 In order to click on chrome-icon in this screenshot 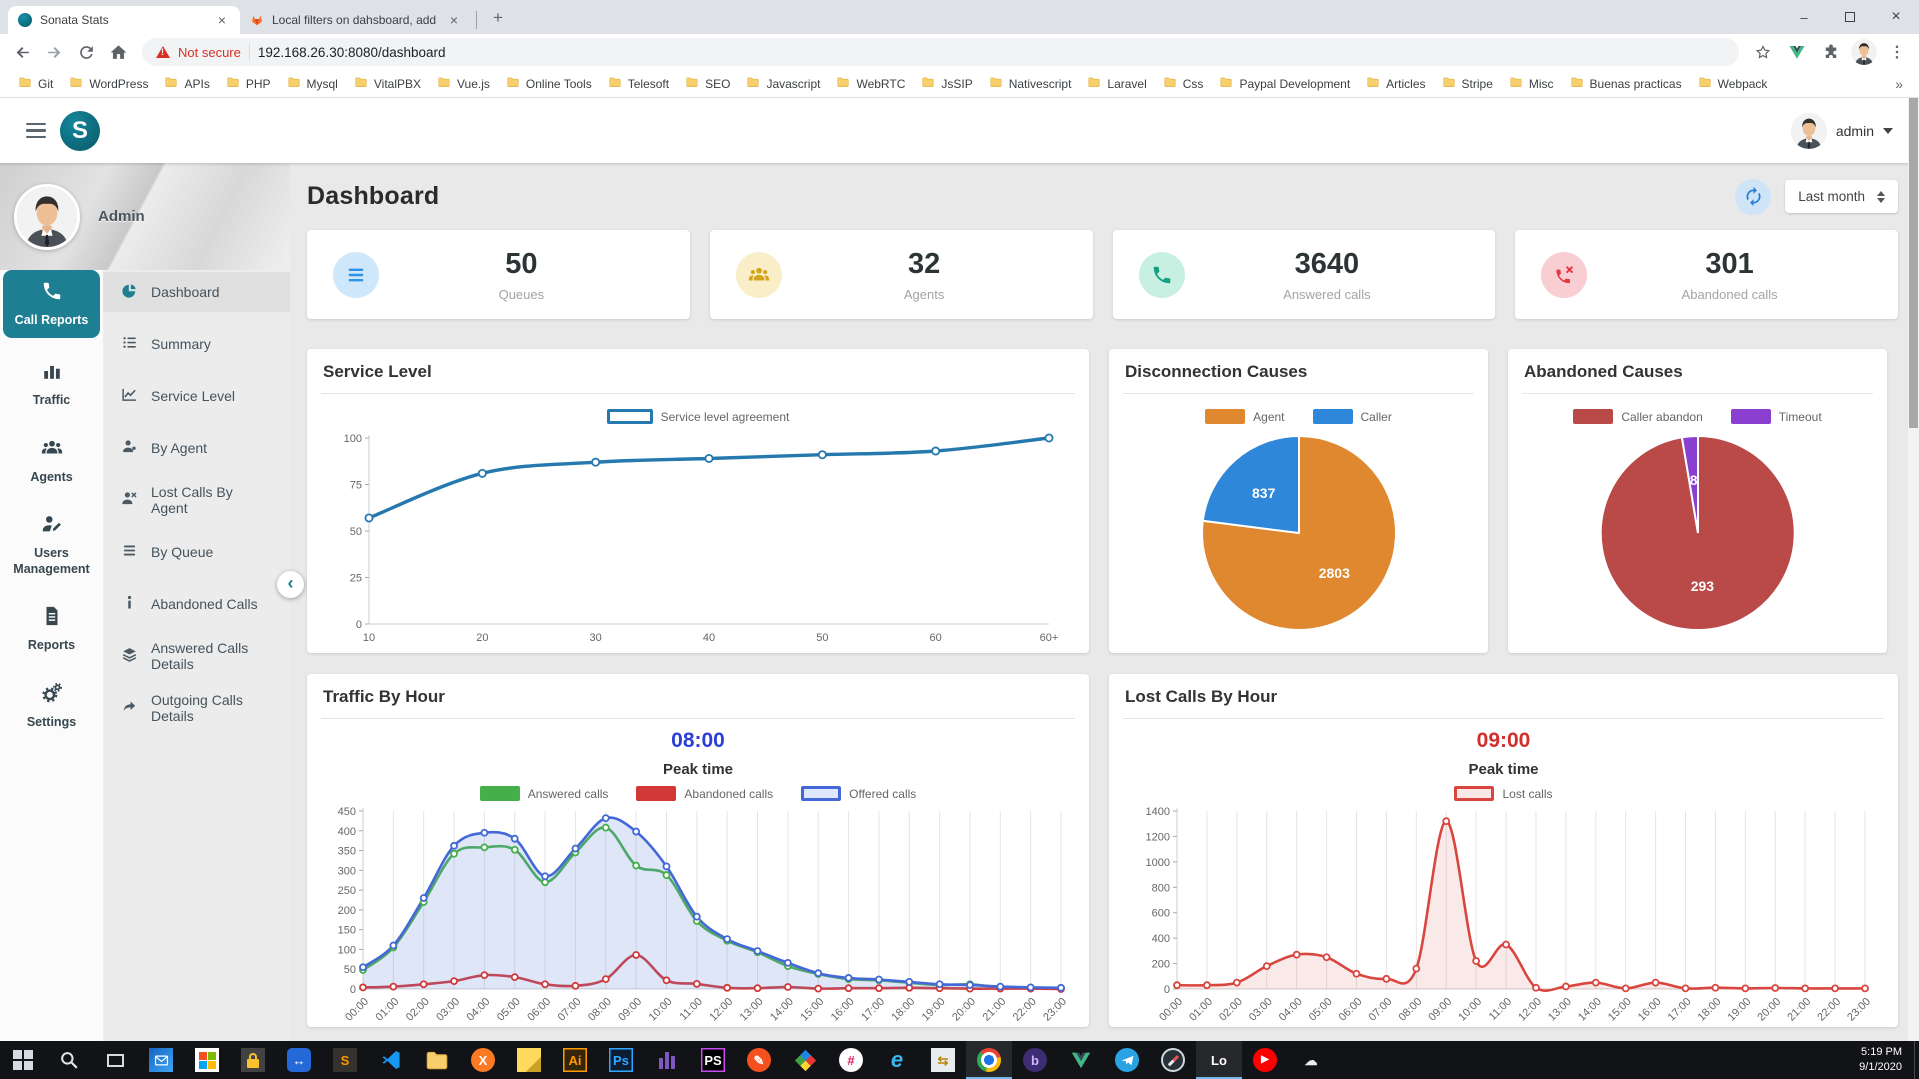, I will do `click(989, 1060)`.